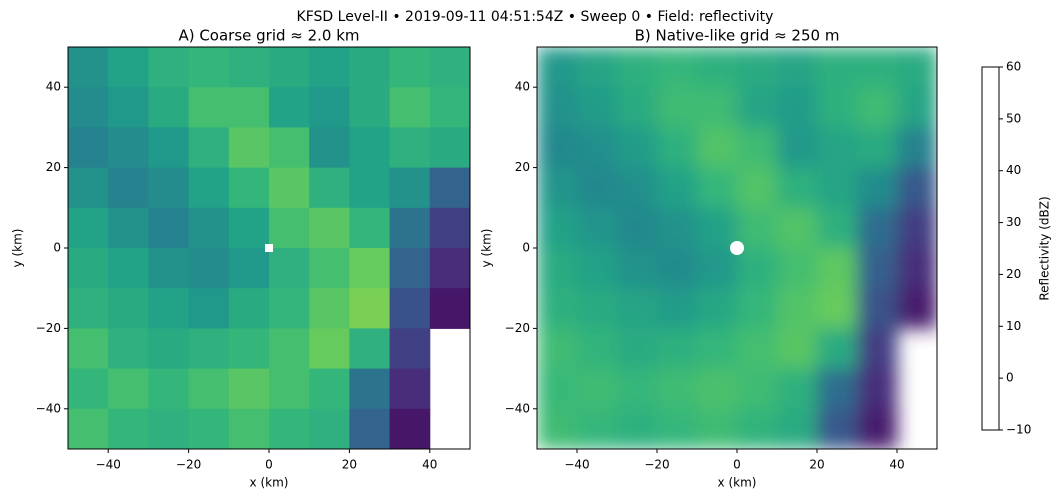 The width and height of the screenshot is (1052, 491). What do you see at coordinates (656, 465) in the screenshot?
I see `x-tick-label: −20` at bounding box center [656, 465].